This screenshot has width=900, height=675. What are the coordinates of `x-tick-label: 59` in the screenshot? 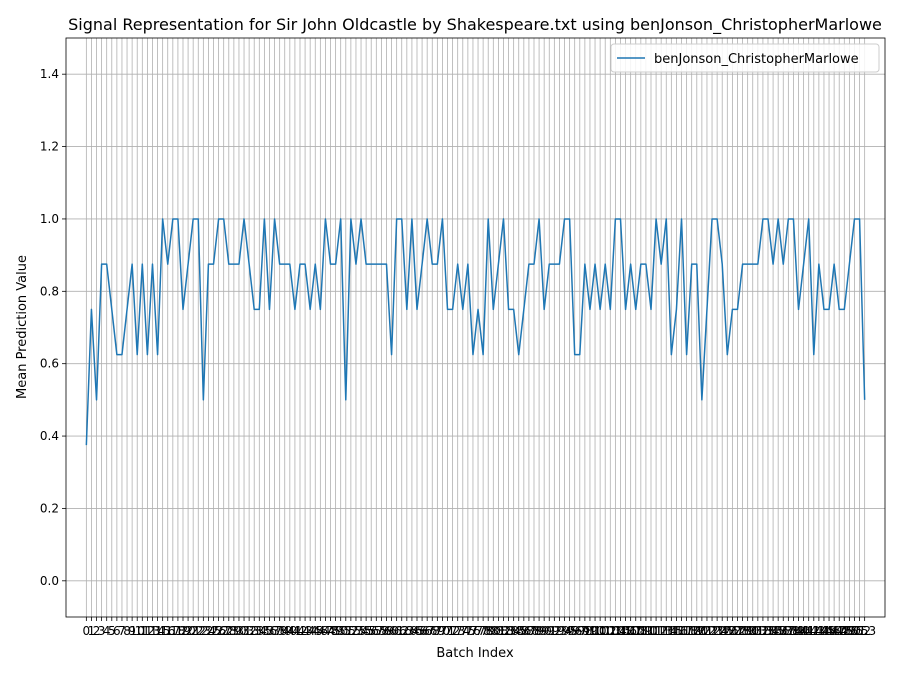 It's located at (386, 631).